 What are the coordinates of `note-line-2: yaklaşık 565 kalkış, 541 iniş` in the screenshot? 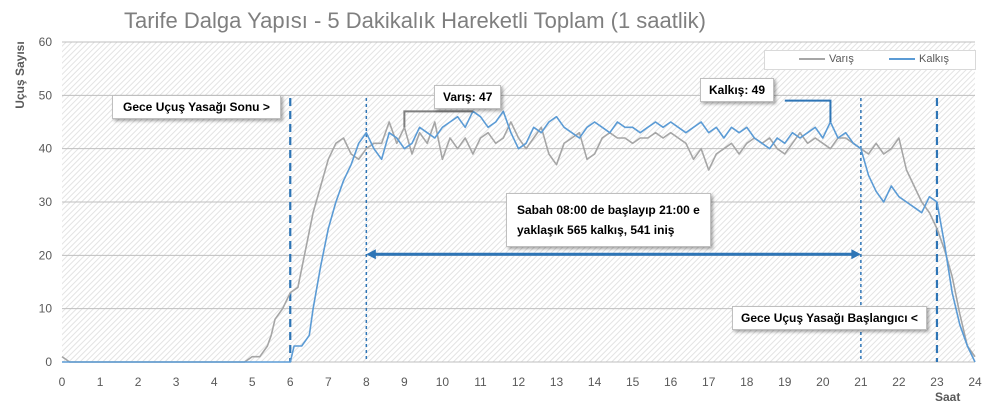 It's located at (596, 230).